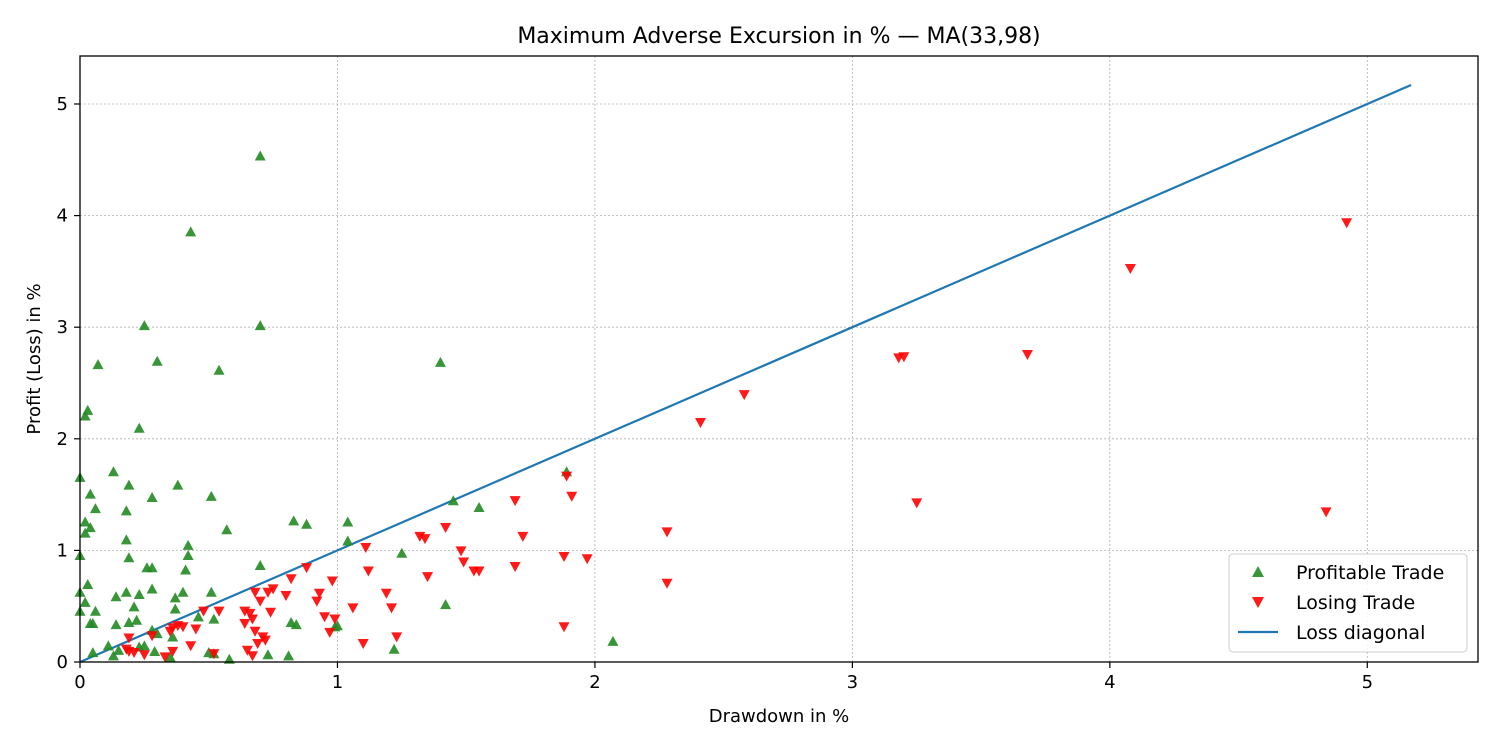 The width and height of the screenshot is (1500, 750). What do you see at coordinates (1370, 573) in the screenshot?
I see `legend-profitable-label: Profitable Trade` at bounding box center [1370, 573].